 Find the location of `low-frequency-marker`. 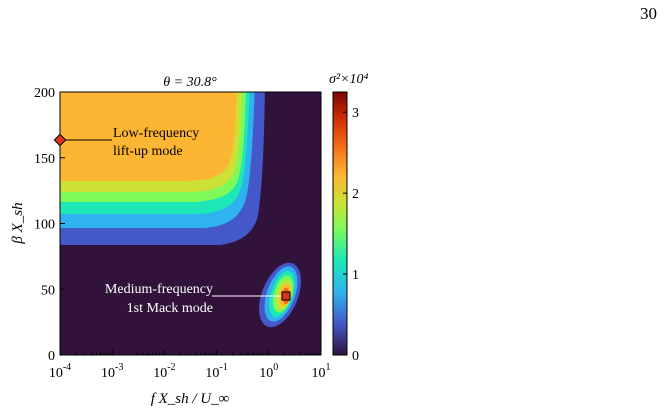

low-frequency-marker is located at coordinates (60, 140).